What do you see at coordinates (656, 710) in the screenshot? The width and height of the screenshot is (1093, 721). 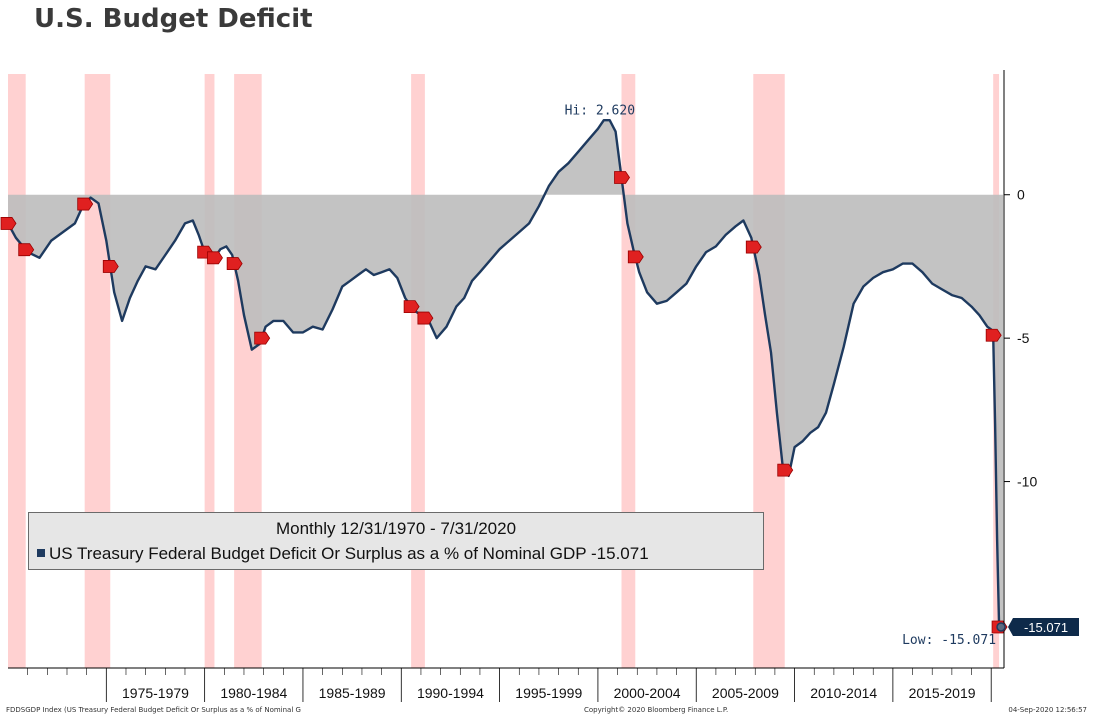 I see `footer-copyright: Copyright© 2020 Bloomberg Finance L.P.` at bounding box center [656, 710].